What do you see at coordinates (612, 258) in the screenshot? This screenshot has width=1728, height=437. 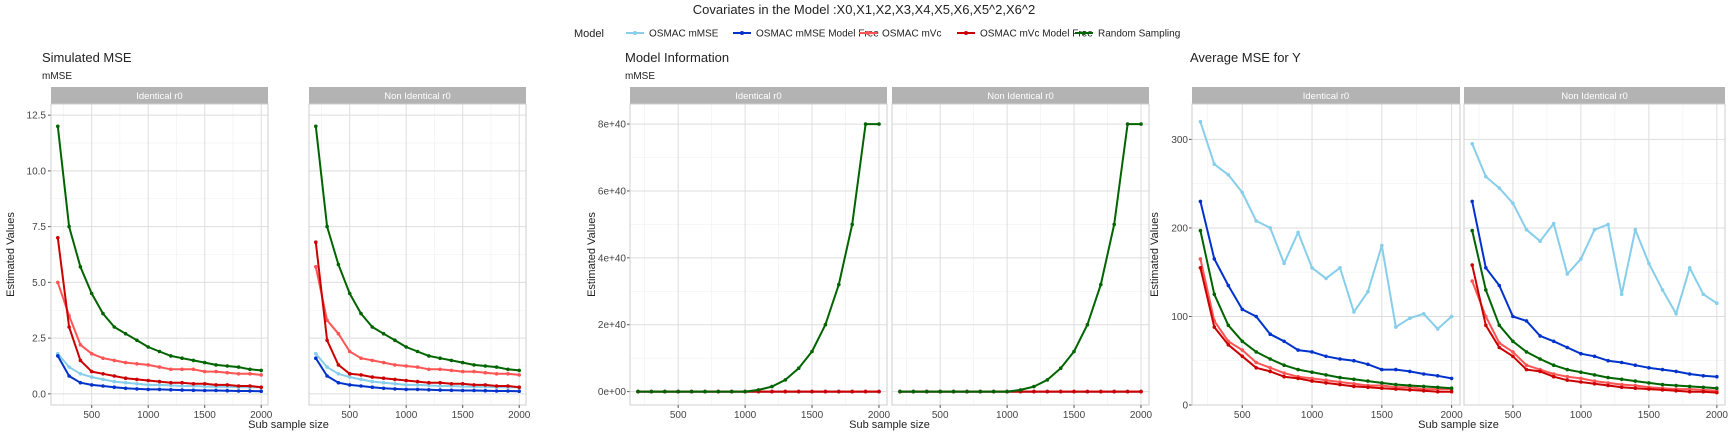 I see `y-tick-label: 4e+40` at bounding box center [612, 258].